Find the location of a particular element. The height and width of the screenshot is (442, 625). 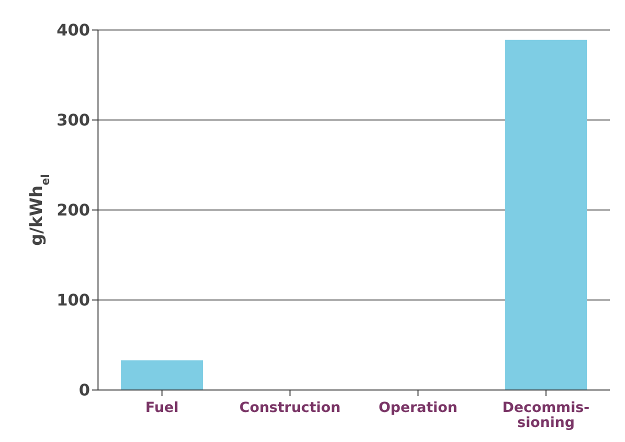

y-tick-label: 0 is located at coordinates (84, 390).